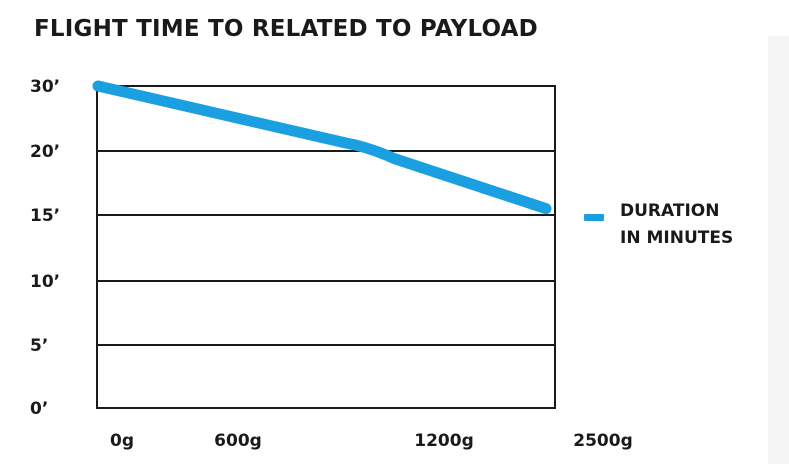 This screenshot has width=789, height=464. I want to click on right-panel-background, so click(778, 250).